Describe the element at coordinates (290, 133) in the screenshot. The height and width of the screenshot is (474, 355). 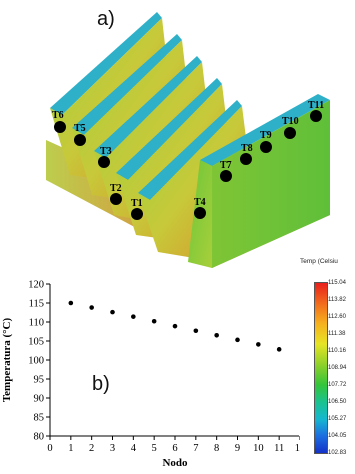
I see `sensor-dot-t10` at that location.